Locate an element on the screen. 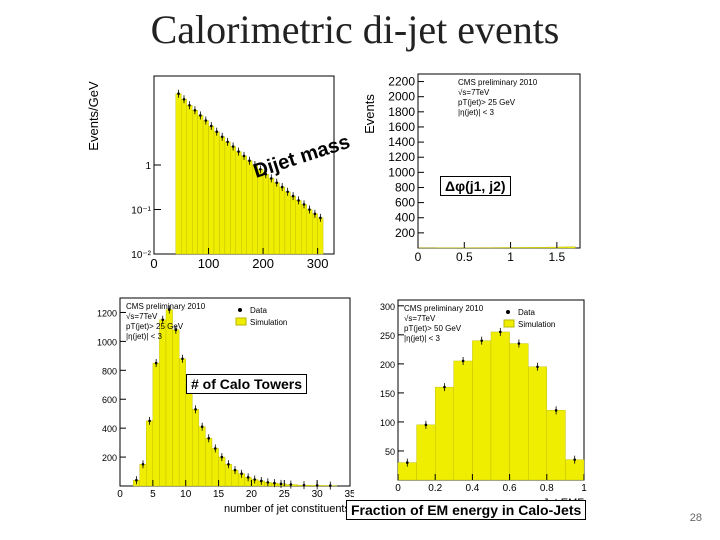 The image size is (720, 540). calo-towers-legend-line: |η(jet)| < 3 is located at coordinates (144, 336).